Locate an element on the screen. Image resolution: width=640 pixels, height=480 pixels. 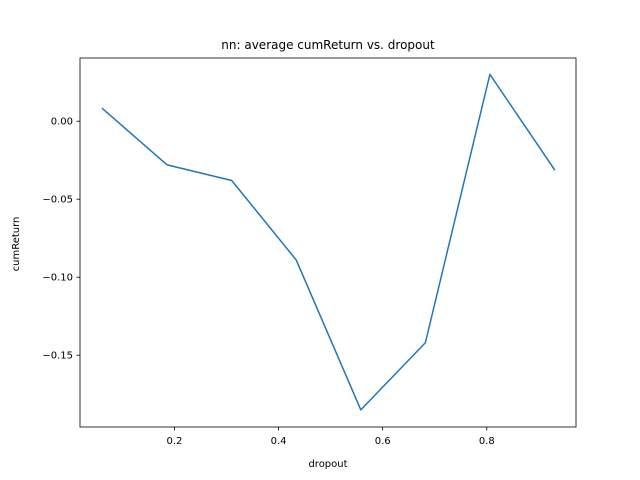
y-axis-label: cumReturn is located at coordinates (16, 244).